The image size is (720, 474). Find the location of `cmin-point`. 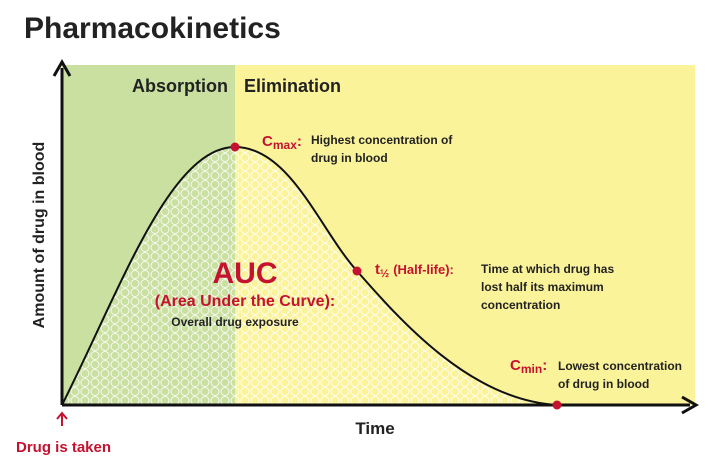

cmin-point is located at coordinates (557, 405).